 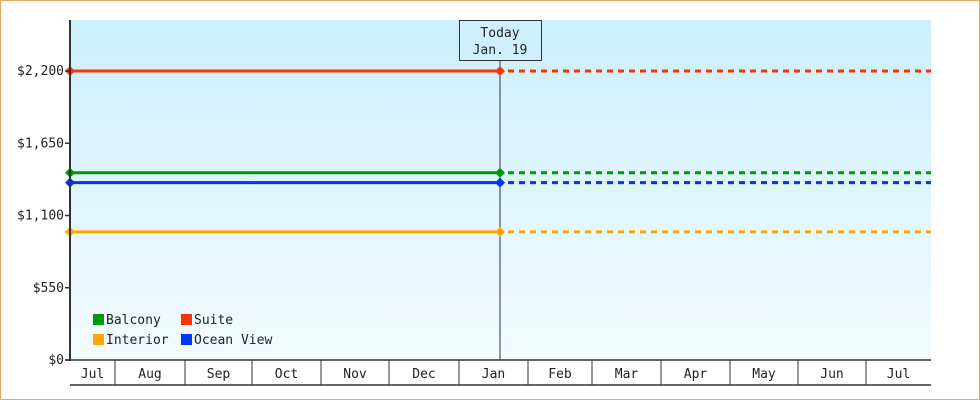 I want to click on today-date-label: Jan. 19, so click(x=500, y=50).